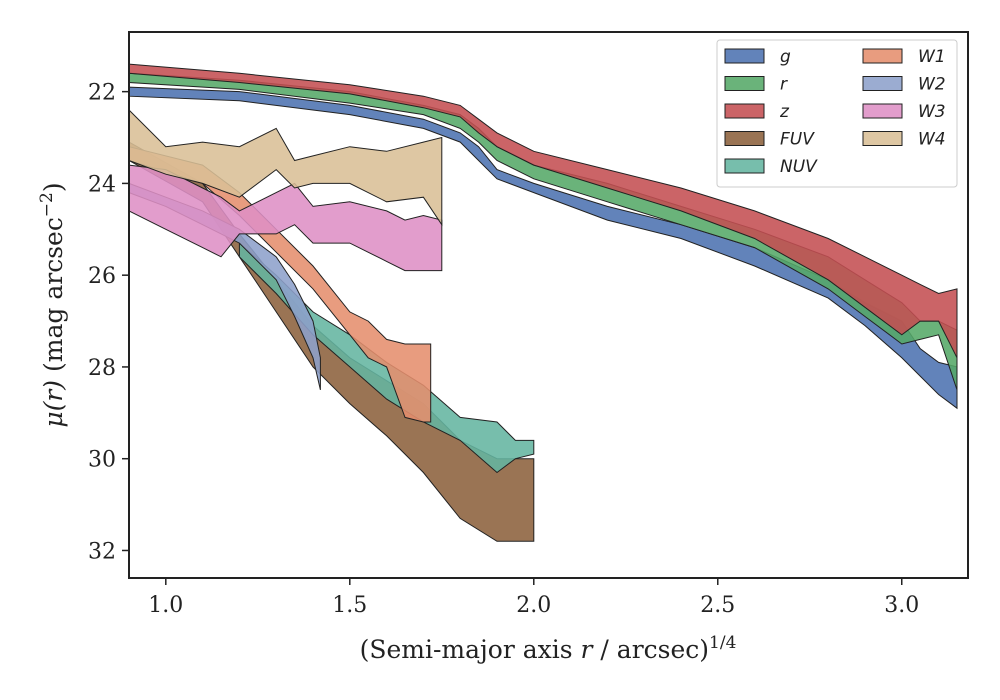 This screenshot has width=1000, height=700. I want to click on legend-swatch-w4, so click(882, 138).